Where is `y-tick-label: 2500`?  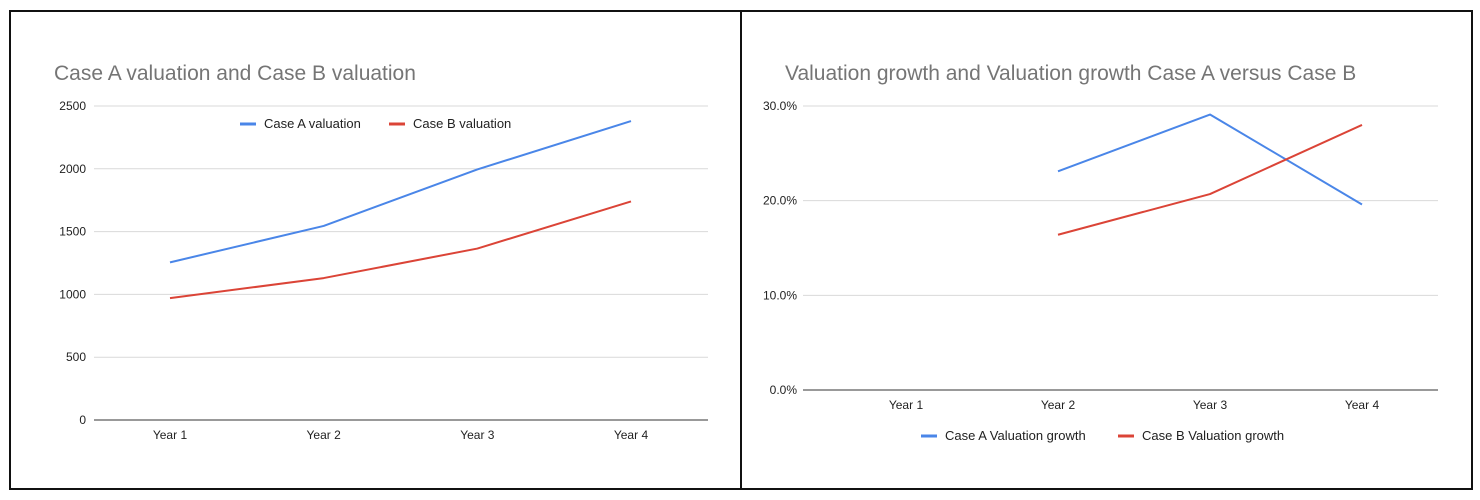
y-tick-label: 2500 is located at coordinates (72, 106).